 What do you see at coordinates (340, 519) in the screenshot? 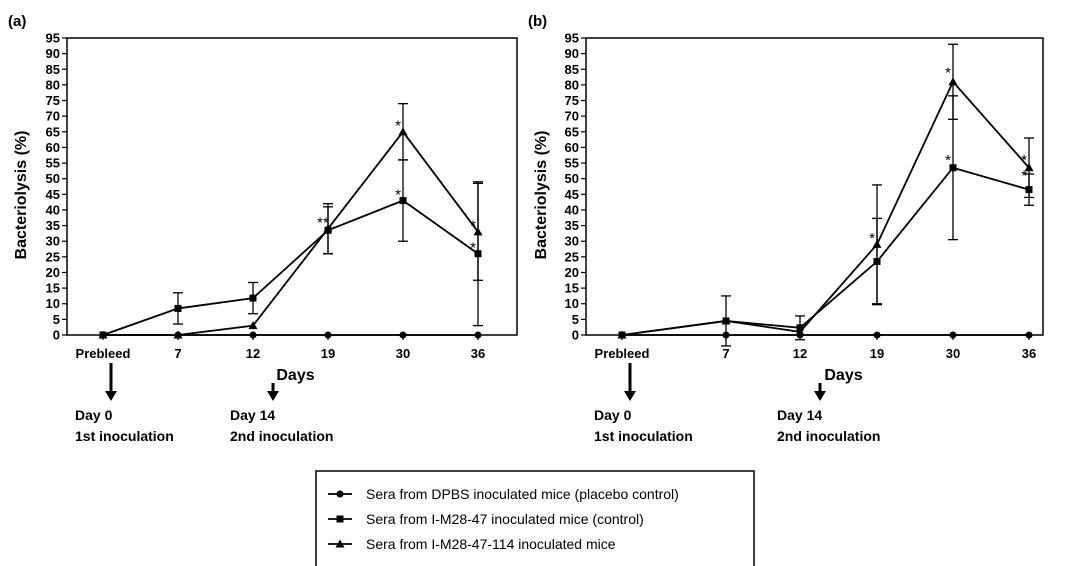
I see `legend-marker-square` at bounding box center [340, 519].